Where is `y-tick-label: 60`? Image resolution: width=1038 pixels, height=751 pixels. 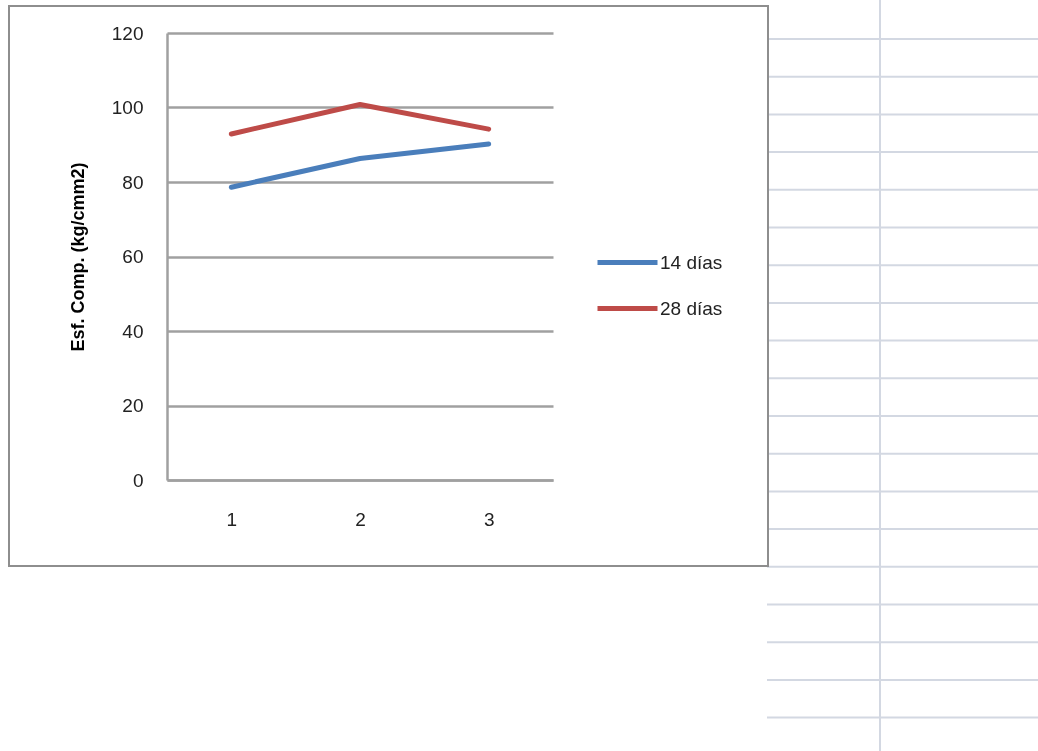 y-tick-label: 60 is located at coordinates (133, 256).